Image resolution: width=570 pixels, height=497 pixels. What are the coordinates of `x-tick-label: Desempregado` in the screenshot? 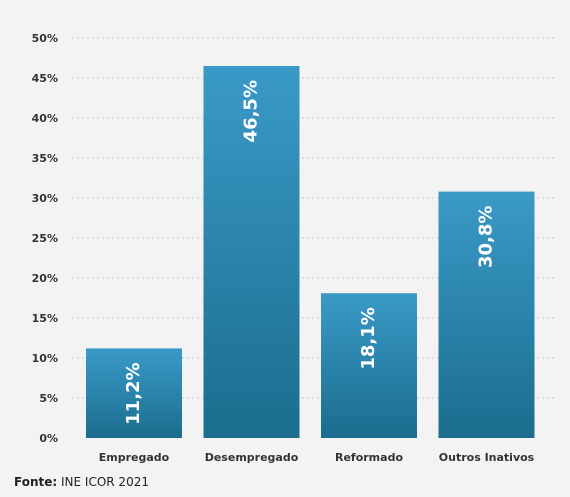 It's located at (252, 457).